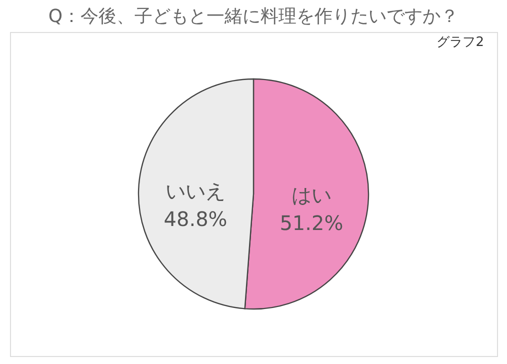 This screenshot has height=364, width=507. I want to click on data-label: 51.2%, so click(312, 223).